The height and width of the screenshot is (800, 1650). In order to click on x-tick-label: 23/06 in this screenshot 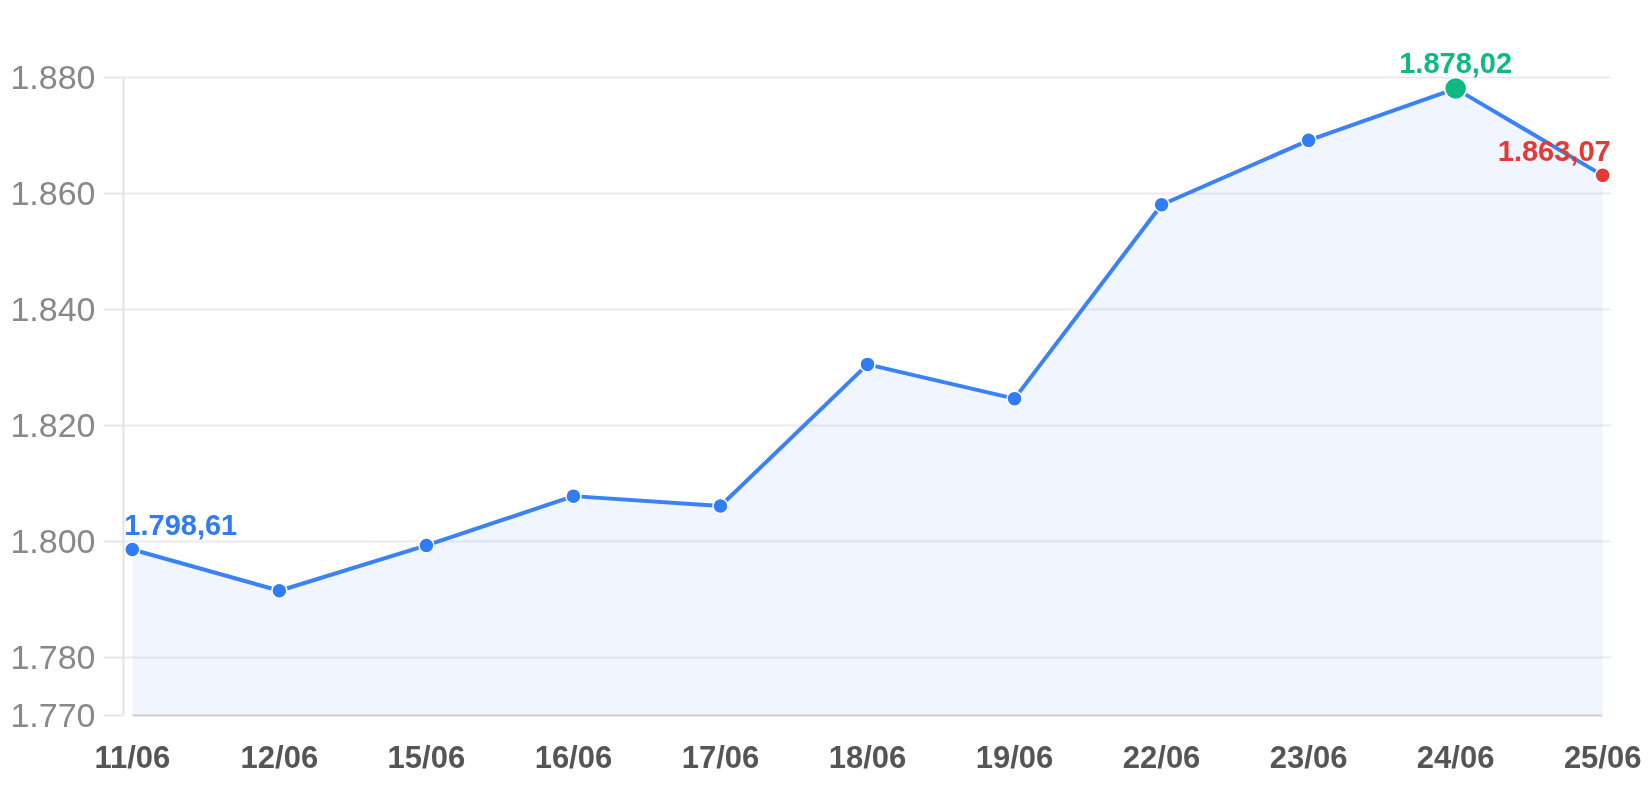, I will do `click(1308, 757)`.